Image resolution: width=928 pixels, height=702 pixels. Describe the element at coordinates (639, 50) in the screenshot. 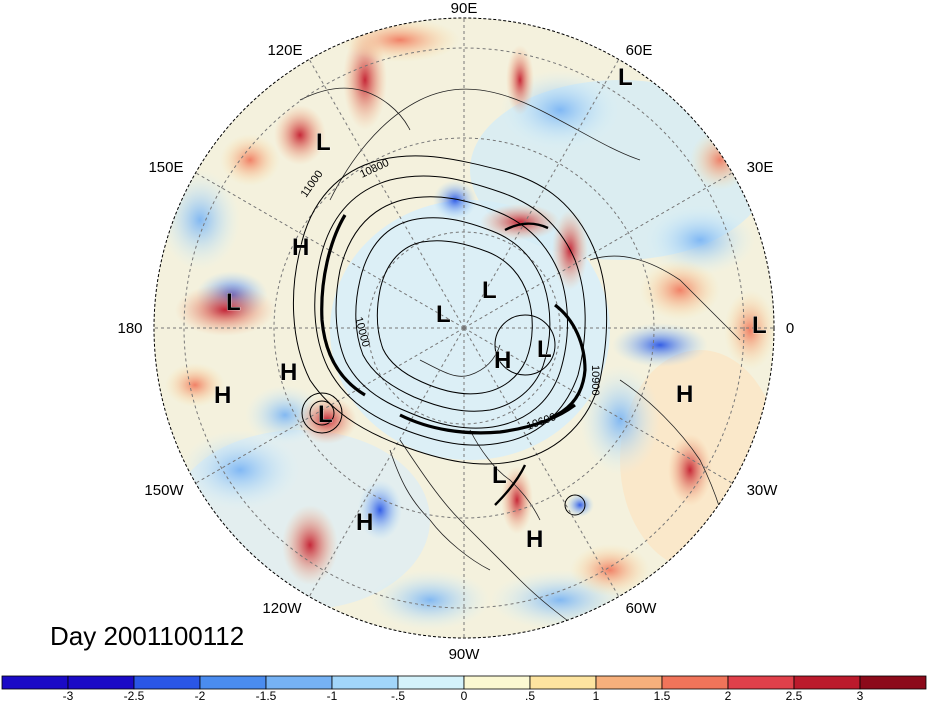

I see `lon-label-60e: 60E` at that location.